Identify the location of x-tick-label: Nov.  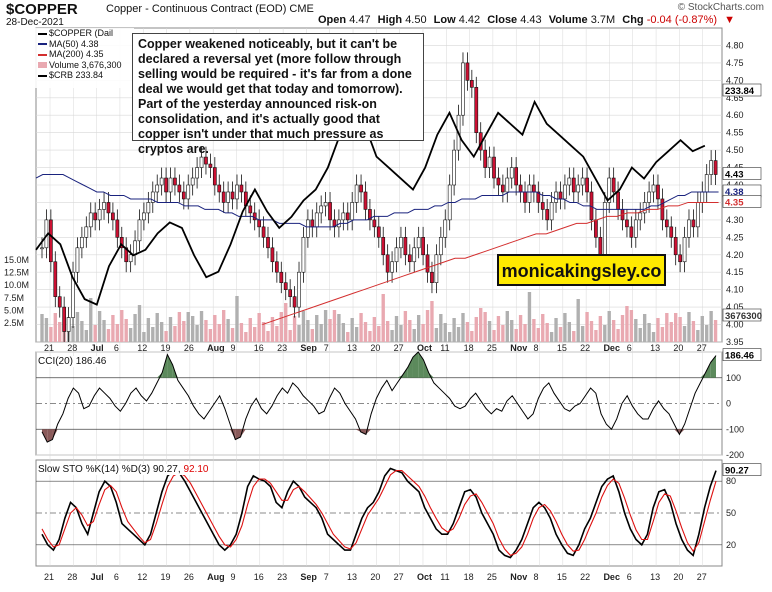
(518, 348).